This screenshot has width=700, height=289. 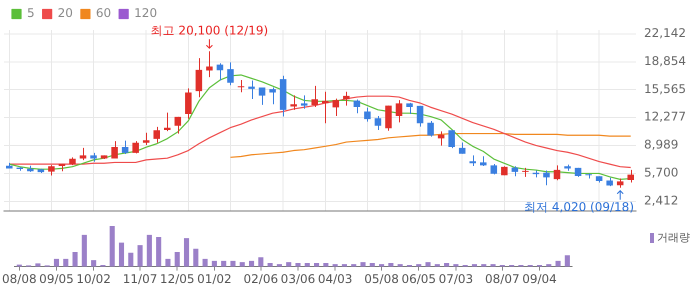 I want to click on y-tick-label: 5,700, so click(x=661, y=173).